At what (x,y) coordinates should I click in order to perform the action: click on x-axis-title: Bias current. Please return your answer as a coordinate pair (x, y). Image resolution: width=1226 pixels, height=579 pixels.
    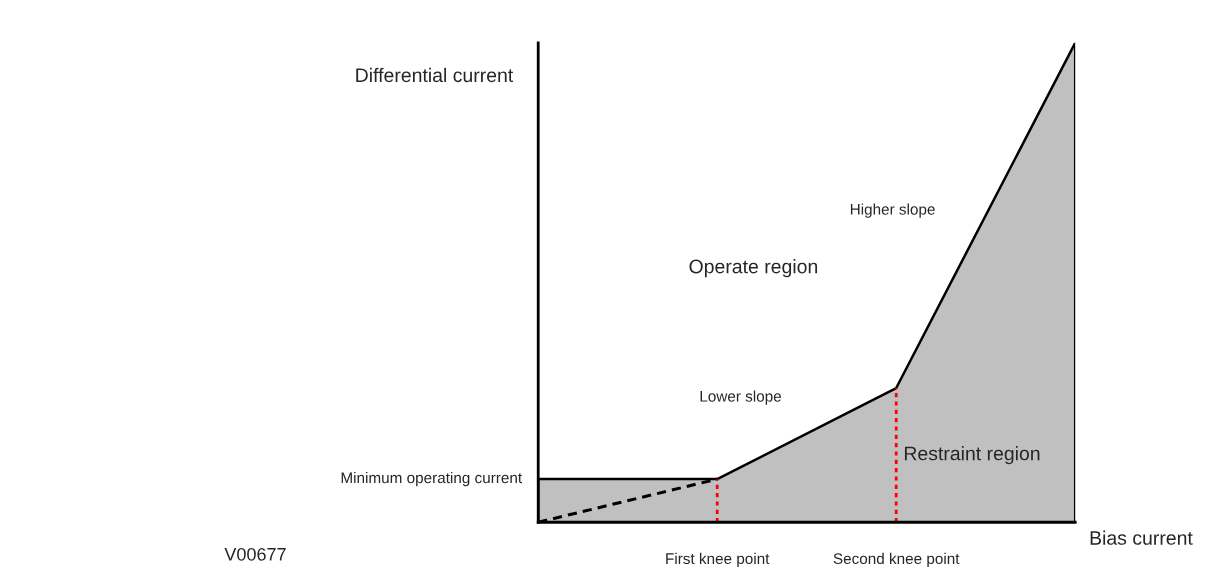
    Looking at the image, I should click on (1141, 537).